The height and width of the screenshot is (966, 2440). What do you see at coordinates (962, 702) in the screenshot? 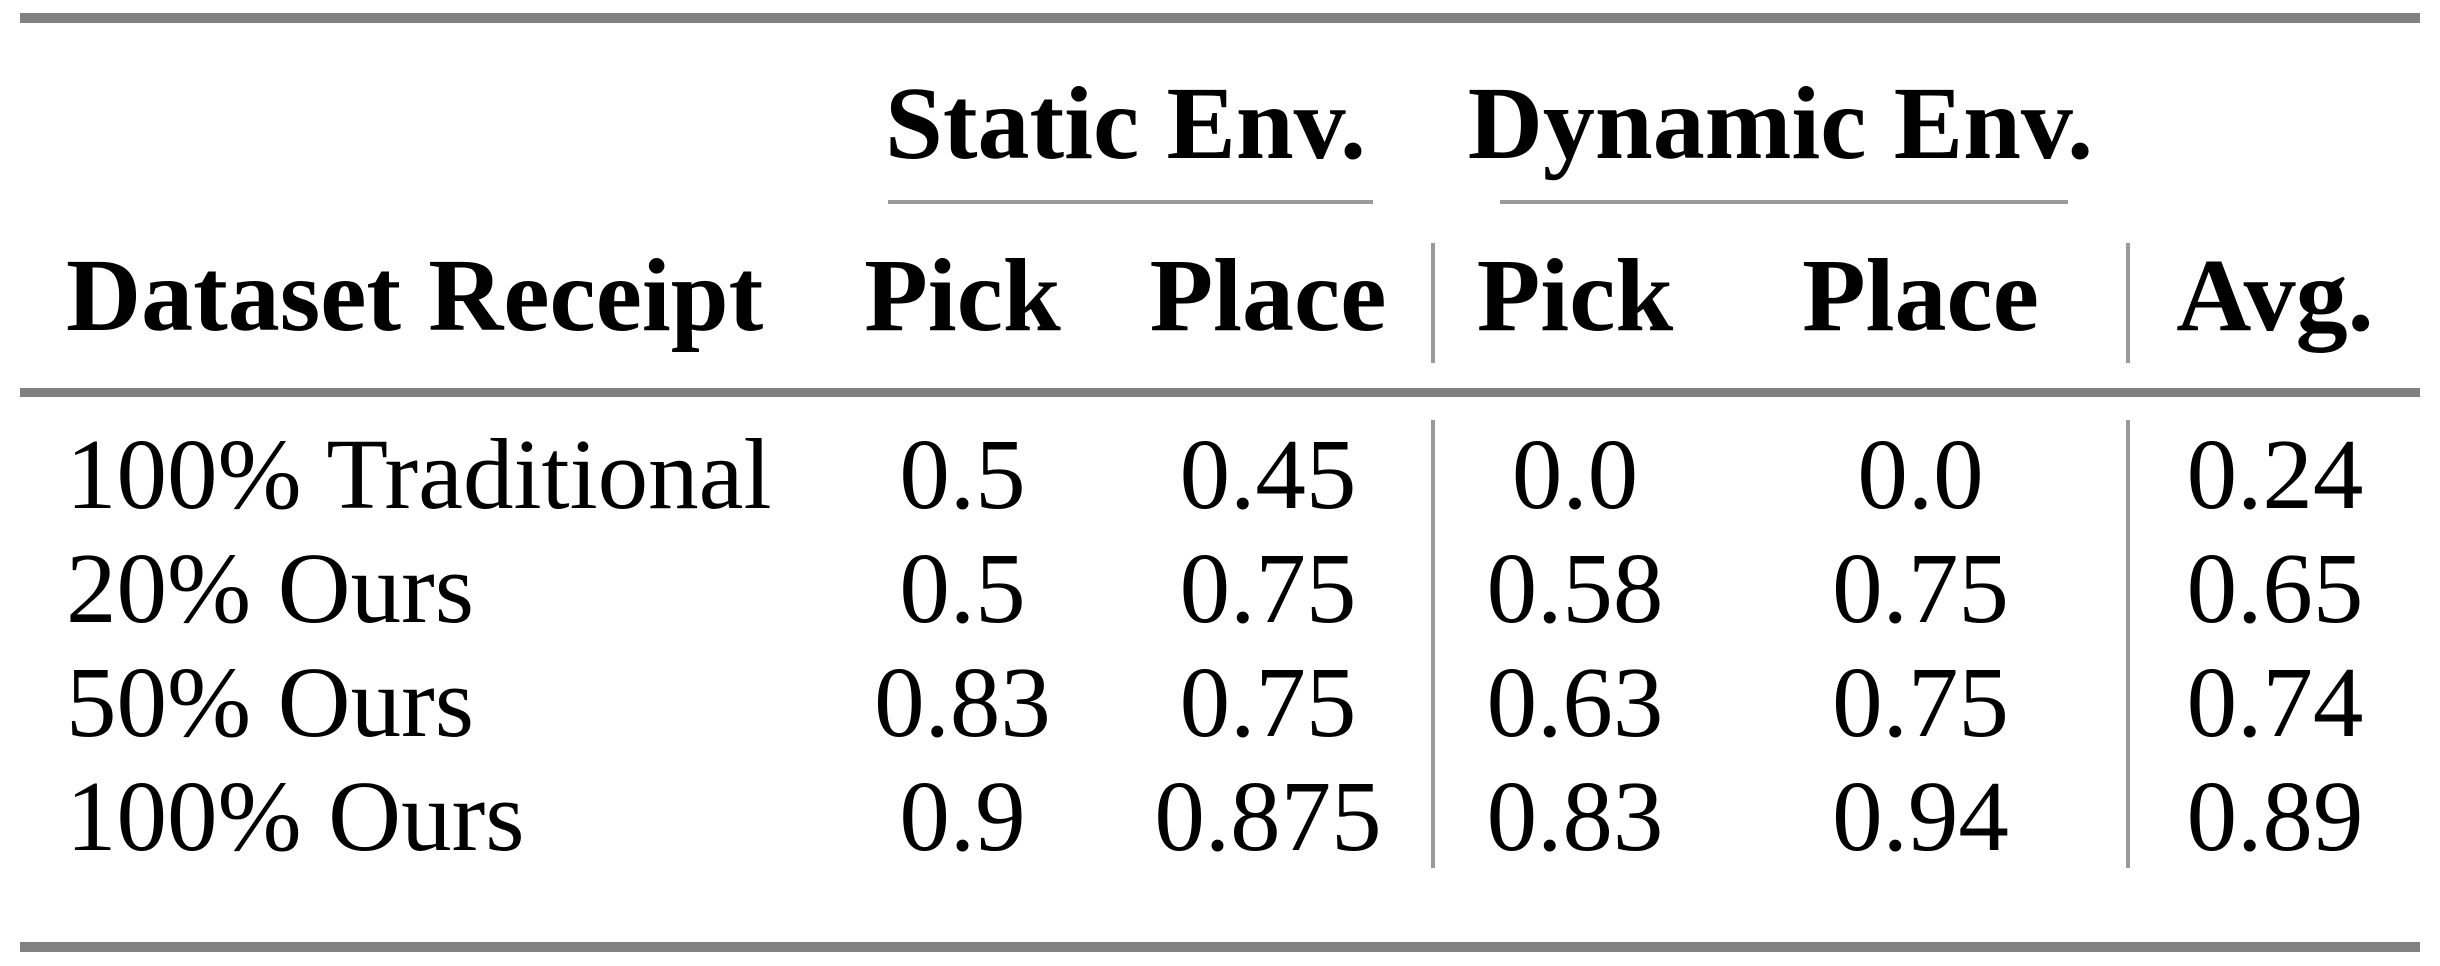
I see `cell-static-pick: 0.83` at bounding box center [962, 702].